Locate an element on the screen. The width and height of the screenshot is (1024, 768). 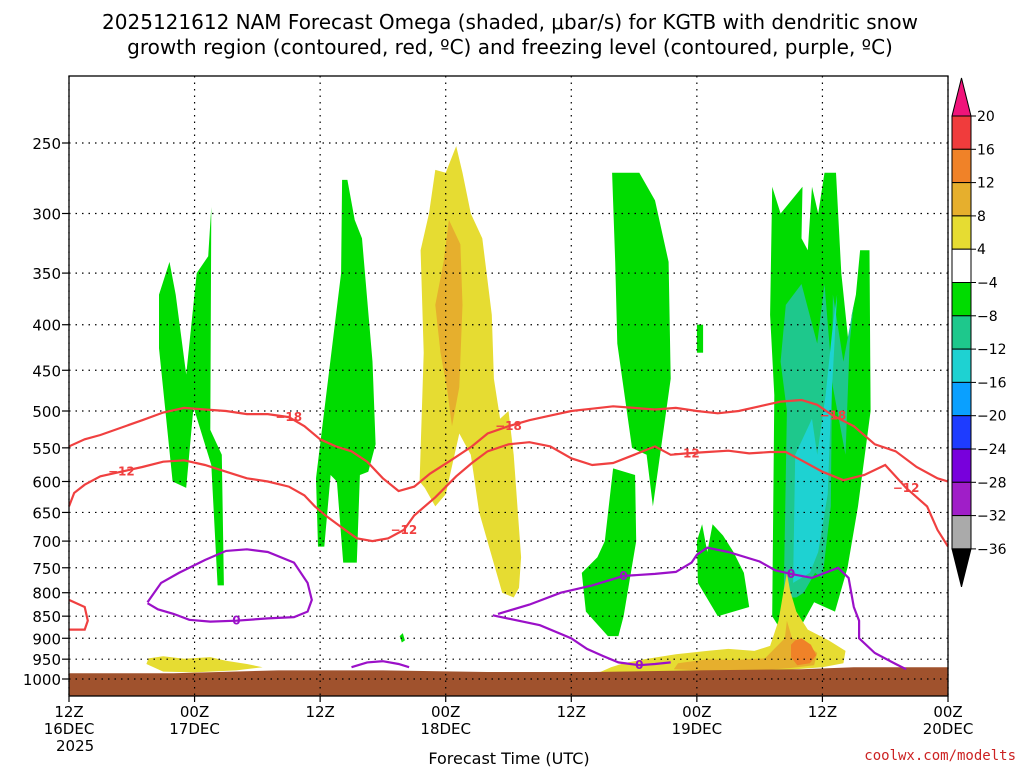
y-tick-label-550: 550 is located at coordinates (46, 449).